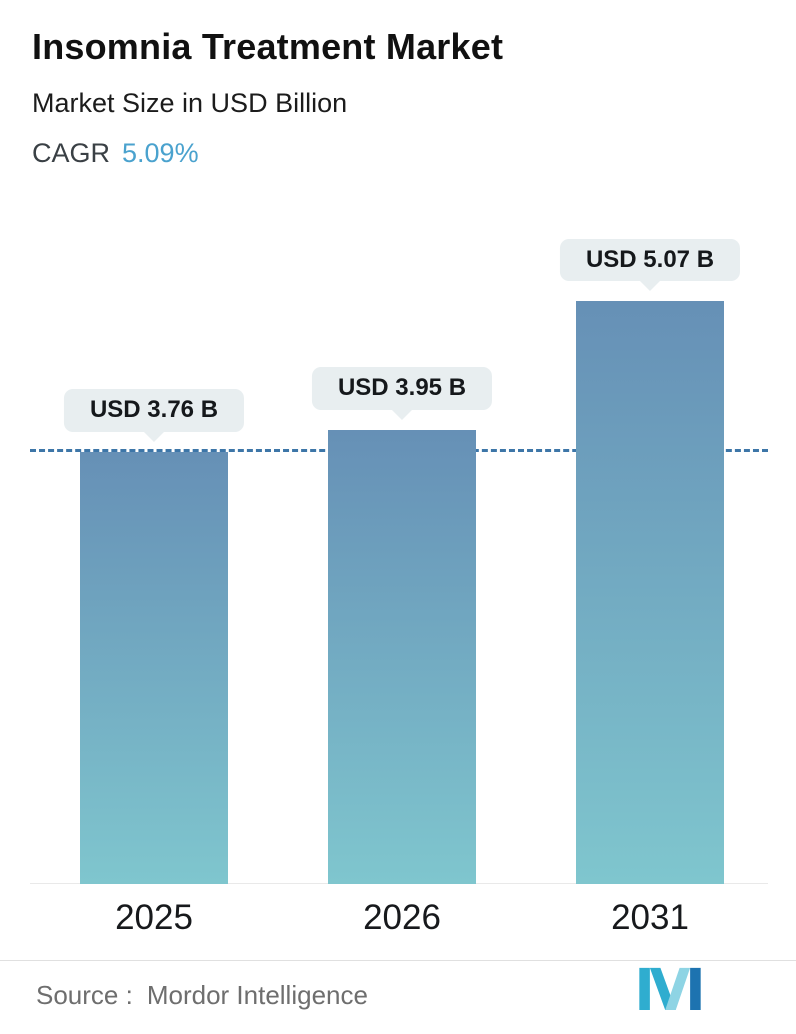 This screenshot has height=1034, width=796. I want to click on chart-subtitle: Market Size in USD Billion, so click(190, 103).